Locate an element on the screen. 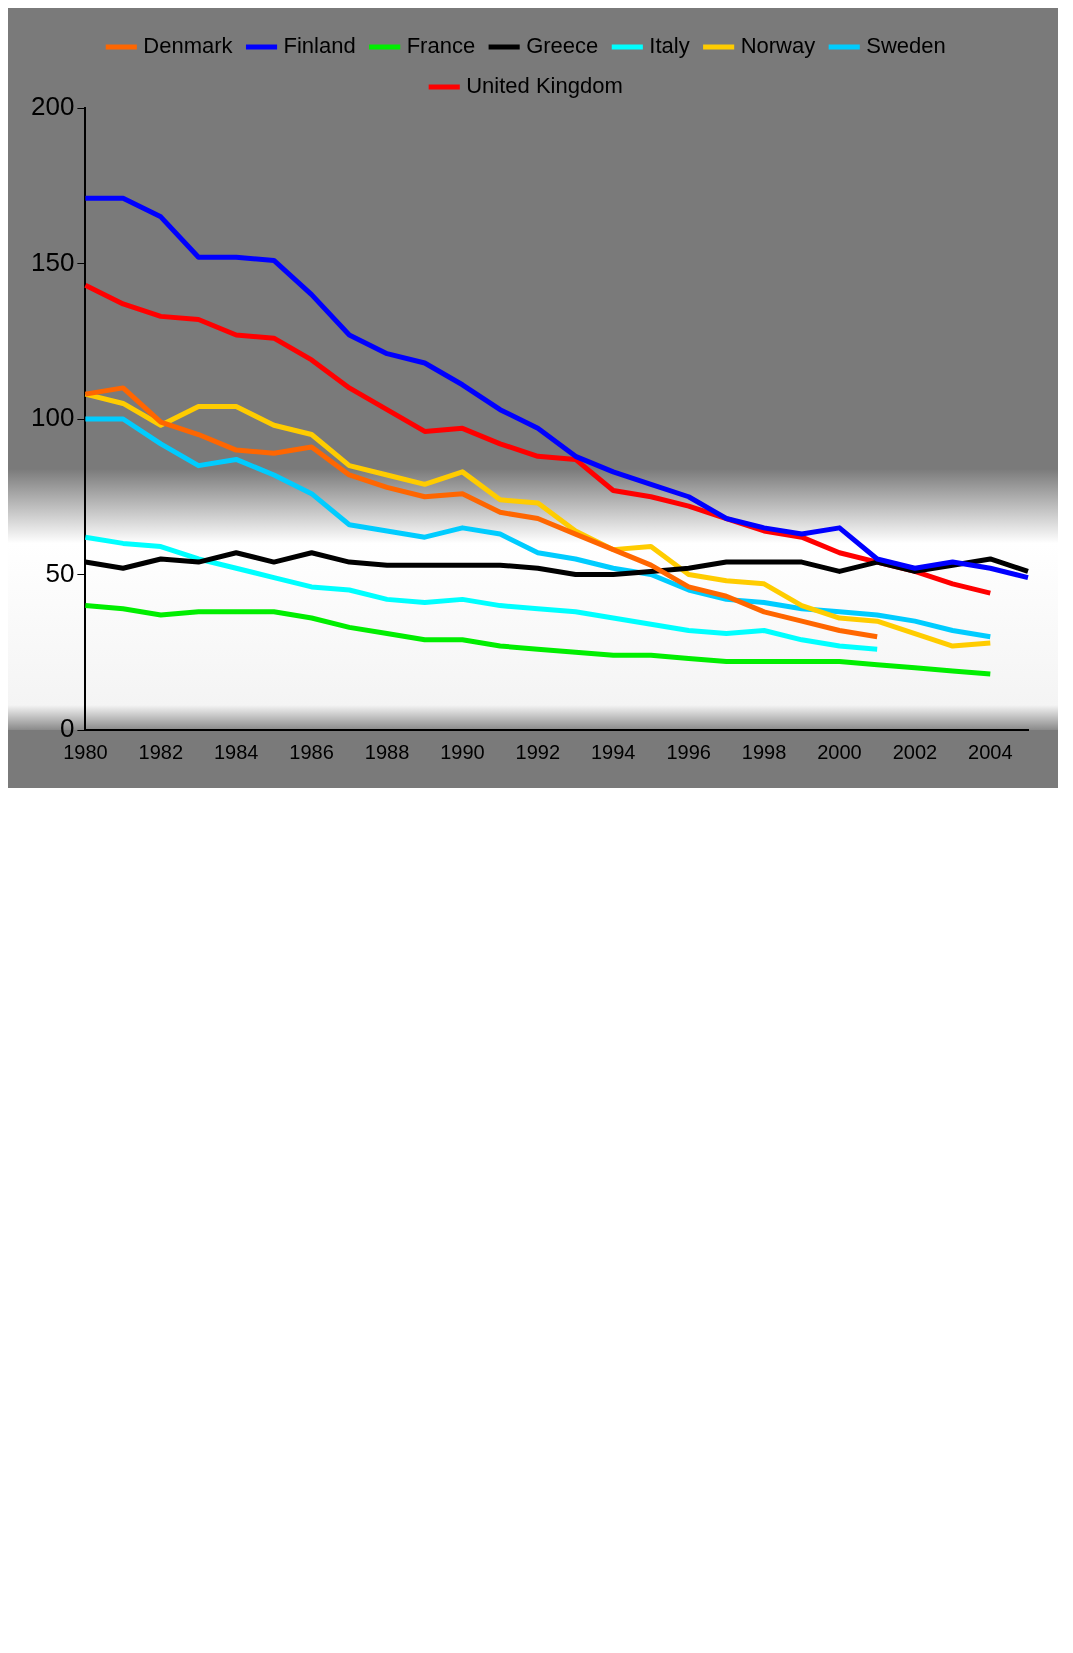  y-tick-label: 200 is located at coordinates (52, 106).